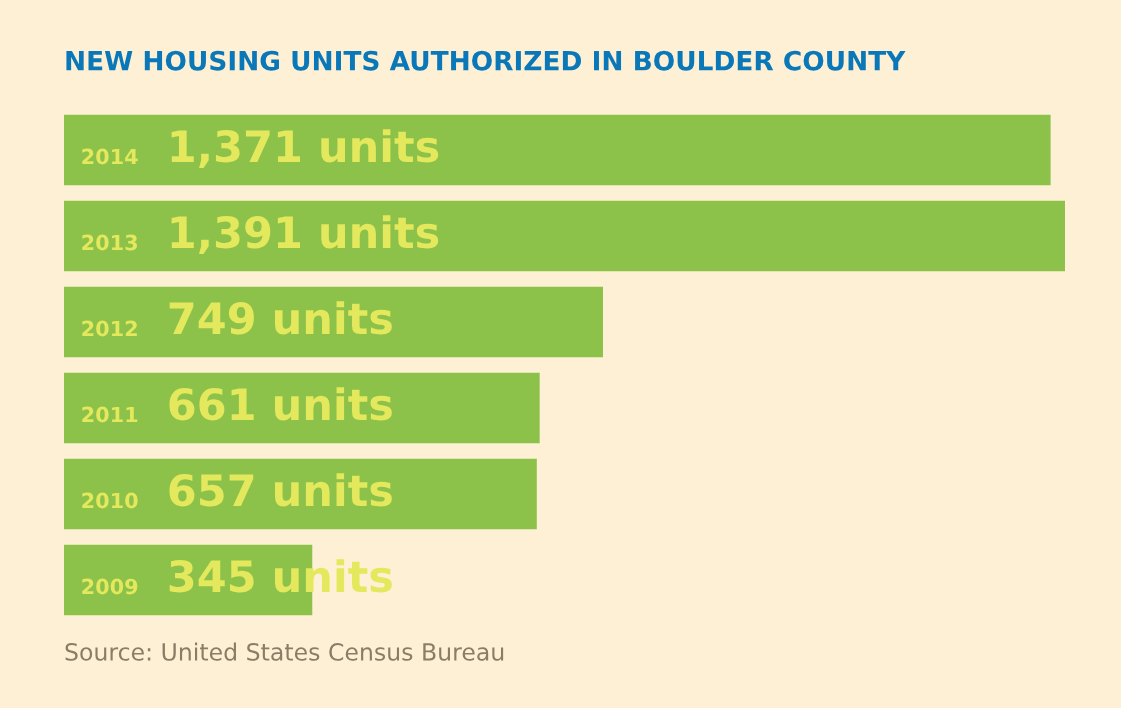  Describe the element at coordinates (280, 404) in the screenshot. I see `data-label: 661 units` at that location.